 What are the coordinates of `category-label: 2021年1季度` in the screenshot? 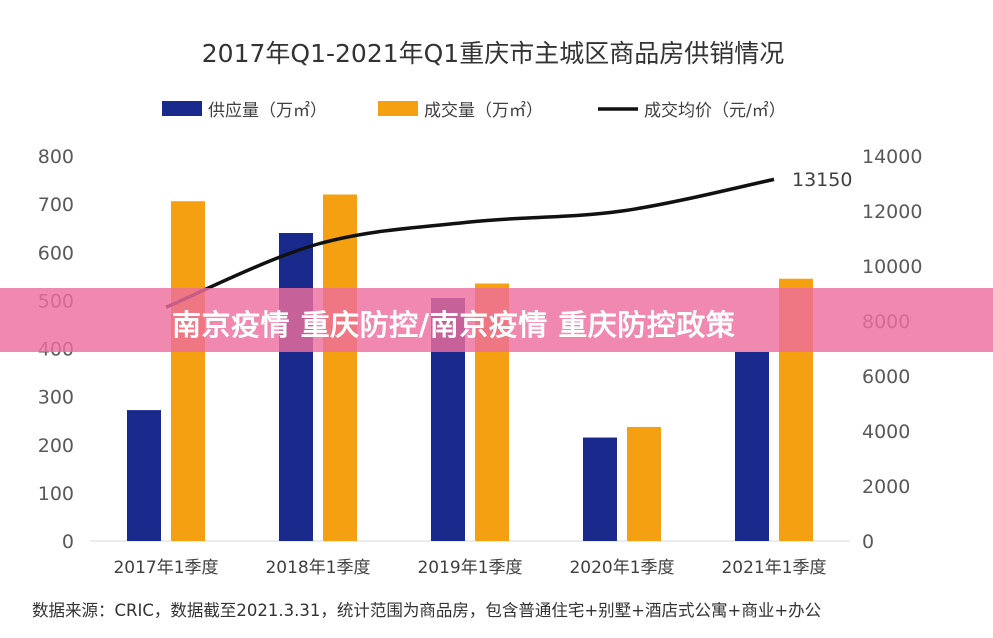 It's located at (773, 568).